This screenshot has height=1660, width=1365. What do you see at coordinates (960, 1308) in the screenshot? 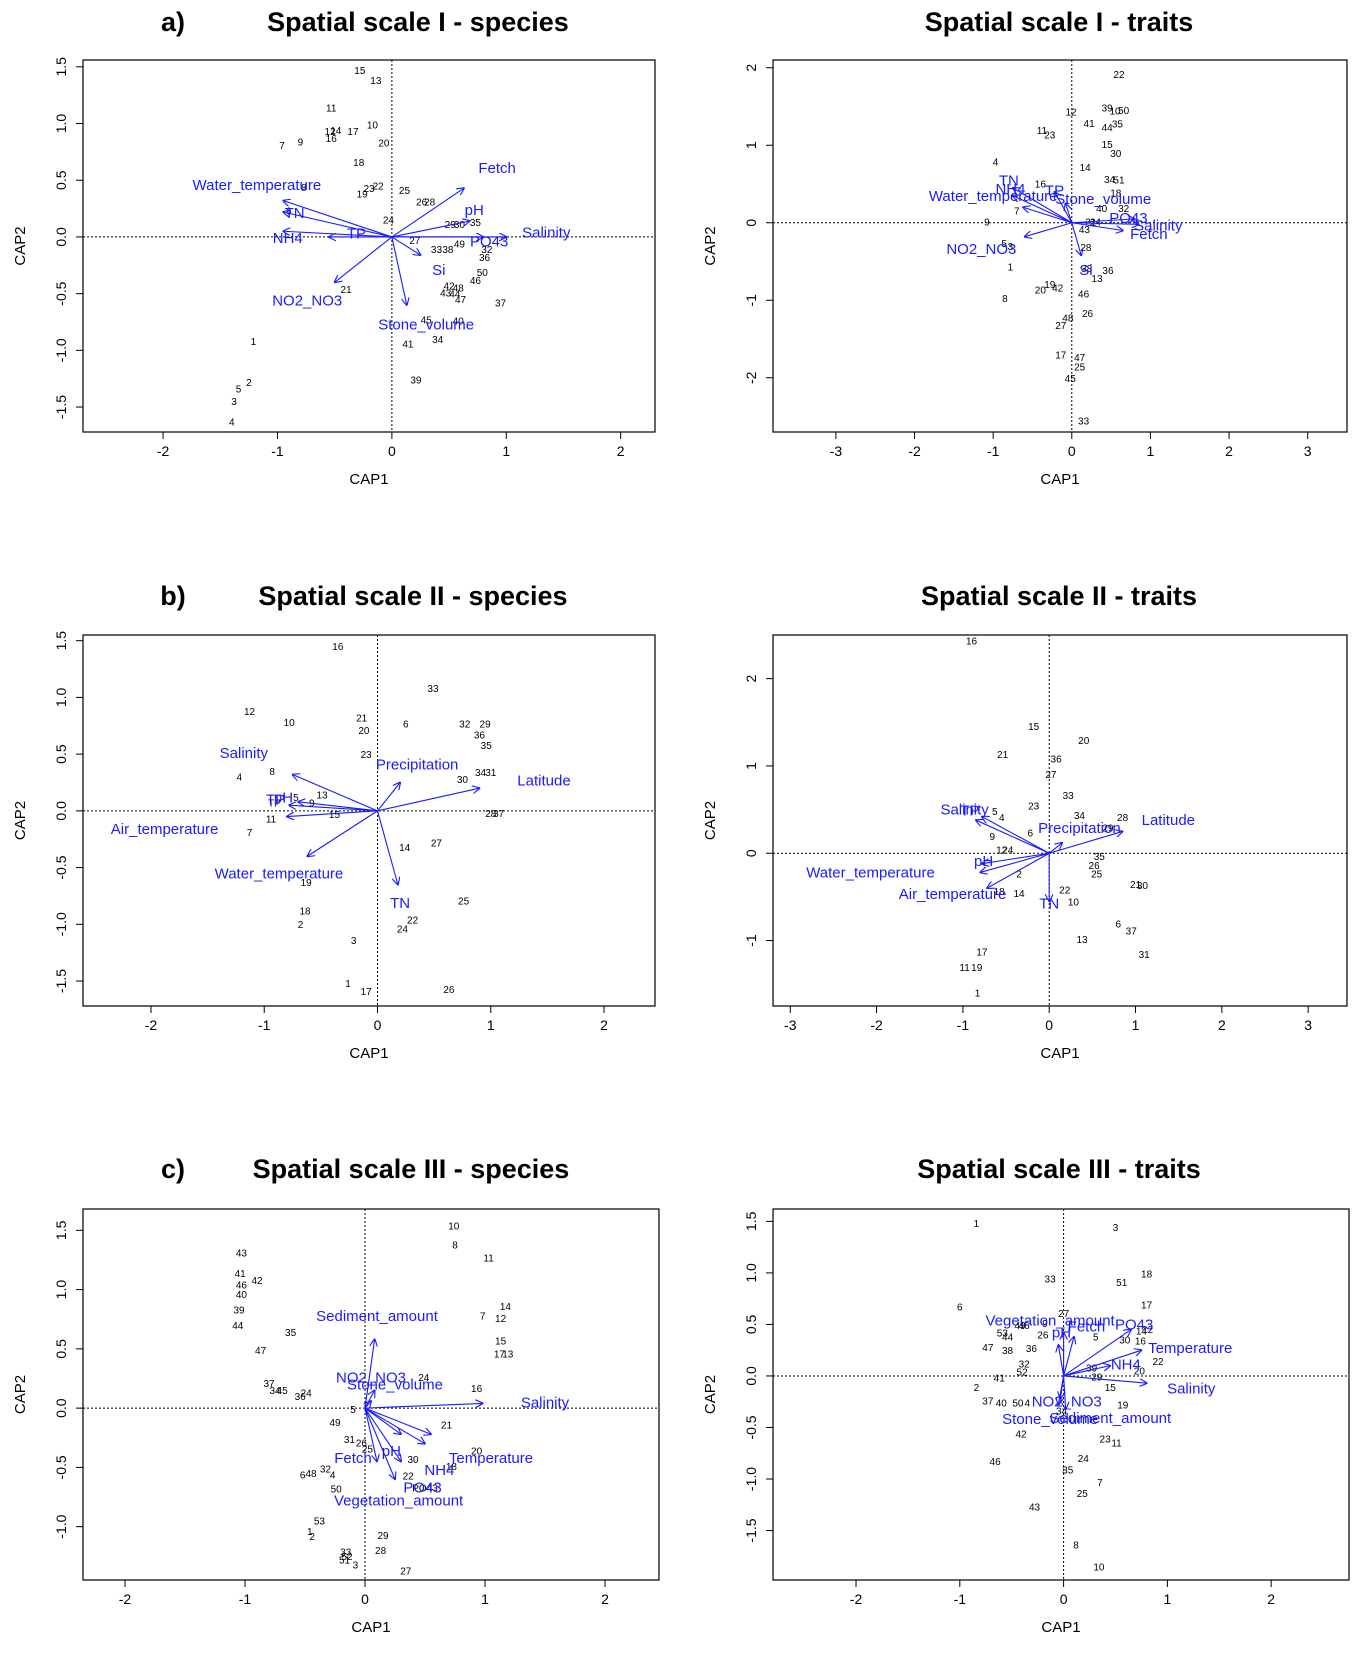
I see `site-label: 6` at bounding box center [960, 1308].